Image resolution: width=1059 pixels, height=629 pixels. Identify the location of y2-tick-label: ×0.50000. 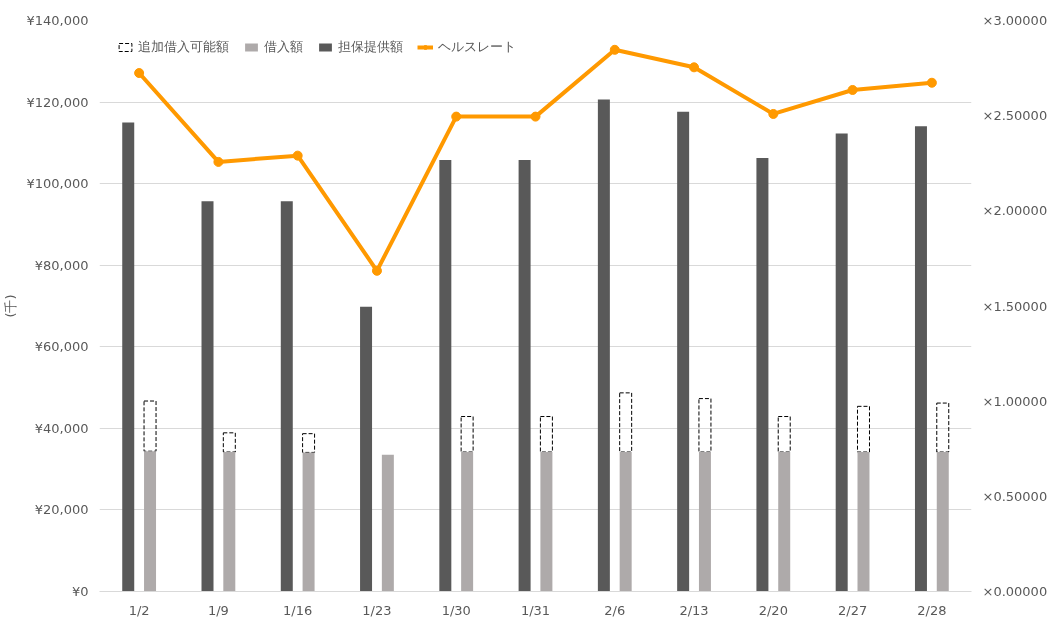
(1015, 496).